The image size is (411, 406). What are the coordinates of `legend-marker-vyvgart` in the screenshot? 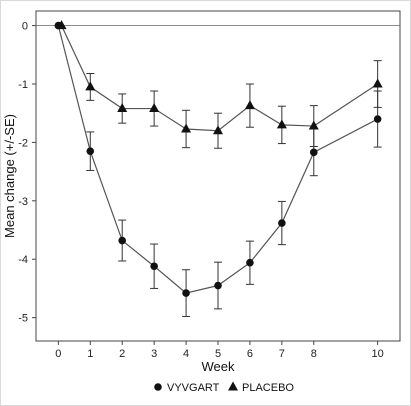 It's located at (158, 387).